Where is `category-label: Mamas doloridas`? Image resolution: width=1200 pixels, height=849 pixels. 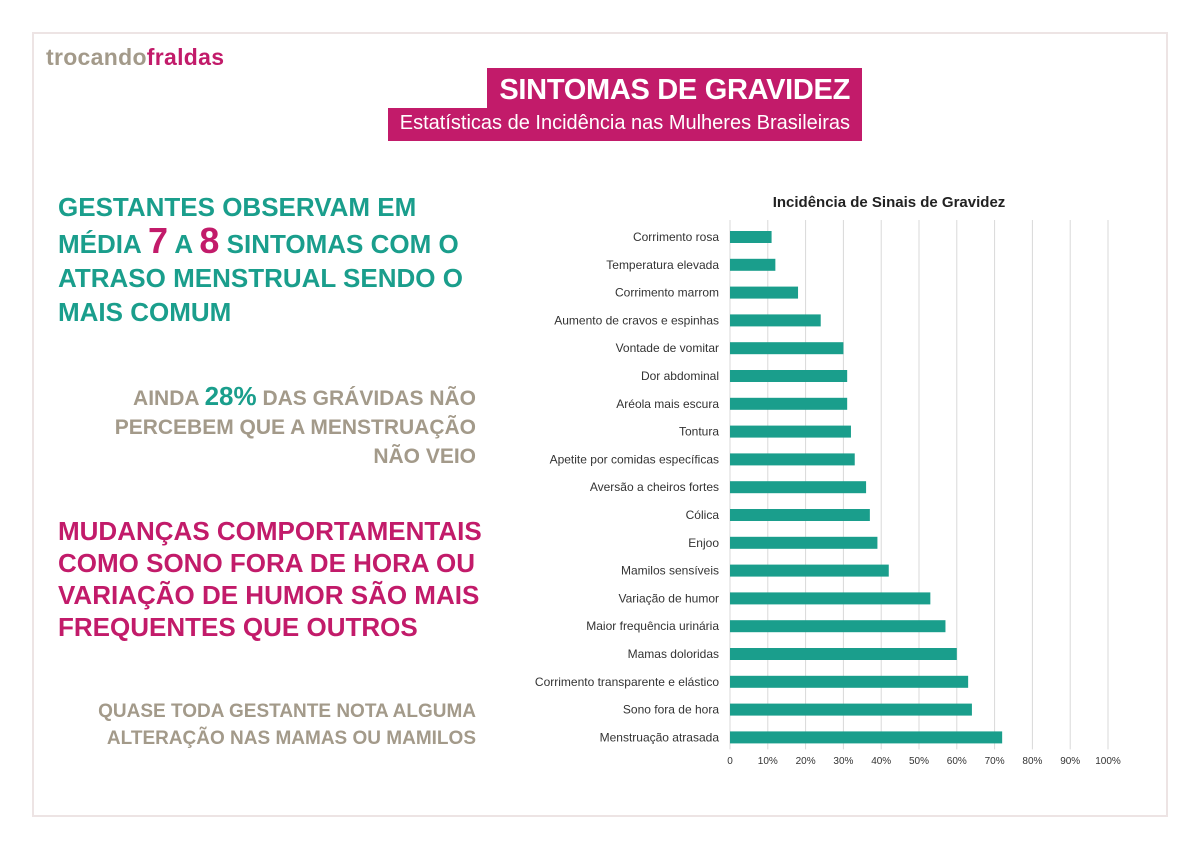
category-label: Mamas doloridas is located at coordinates (673, 654).